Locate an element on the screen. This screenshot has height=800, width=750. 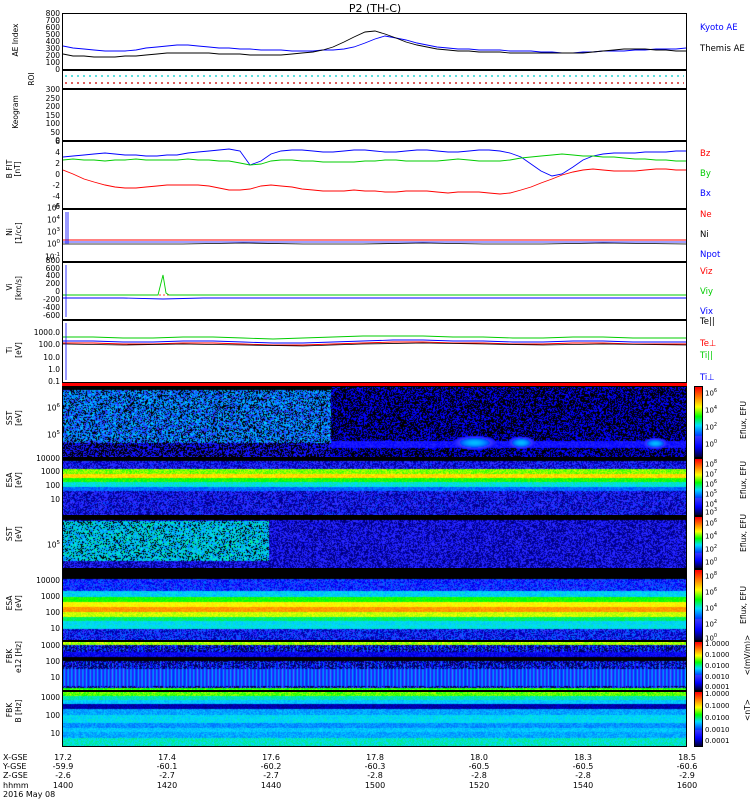
ti-axis-unit: [eV] is located at coordinates (18, 350).